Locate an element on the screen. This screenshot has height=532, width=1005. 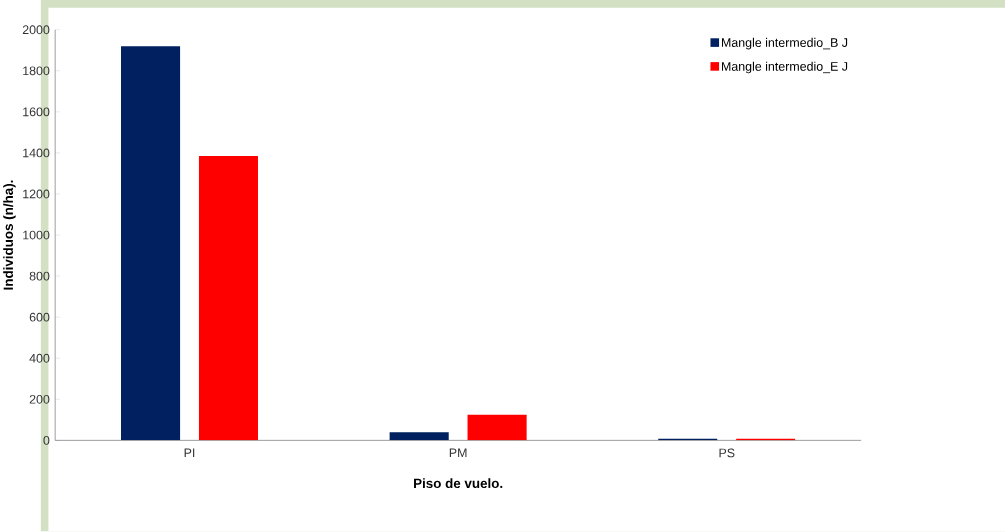
x-axis-title: Piso de vuelo. is located at coordinates (458, 483).